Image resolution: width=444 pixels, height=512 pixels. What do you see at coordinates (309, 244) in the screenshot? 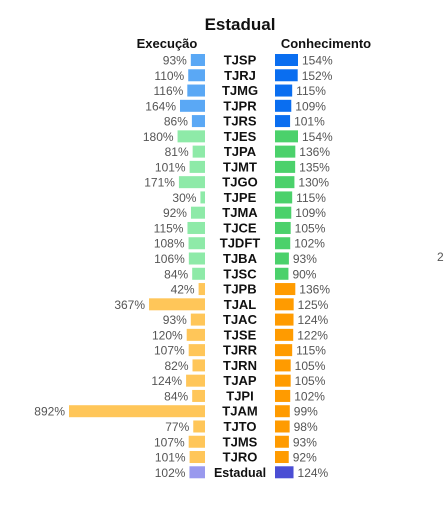
I see `conhecimento-label-tjdft: 102%` at bounding box center [309, 244].